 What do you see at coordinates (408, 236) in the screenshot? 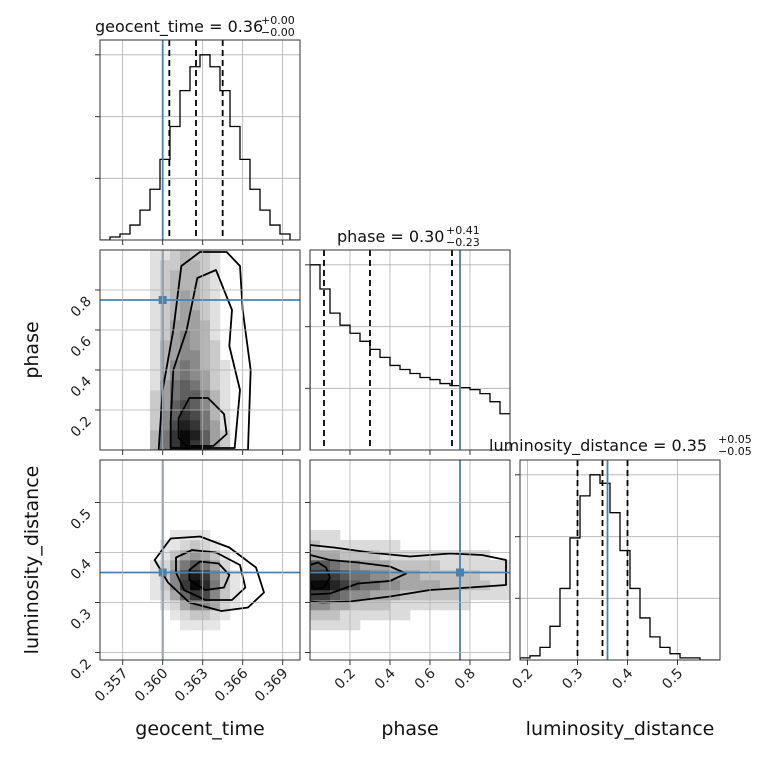
I see `title-phase: phase = 0.30 +0.41 −0.23` at bounding box center [408, 236].